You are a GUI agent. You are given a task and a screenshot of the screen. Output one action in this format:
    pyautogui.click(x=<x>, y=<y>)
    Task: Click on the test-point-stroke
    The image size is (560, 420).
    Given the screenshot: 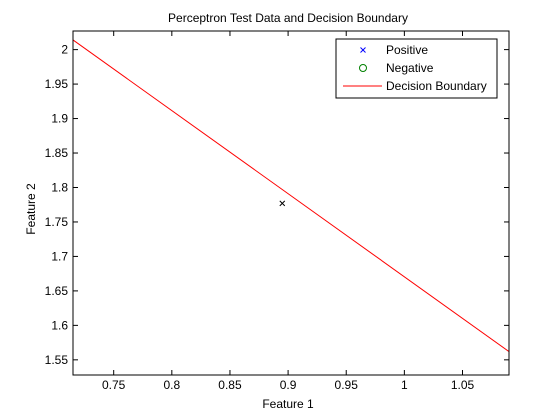 What is the action you would take?
    pyautogui.click(x=282, y=203)
    